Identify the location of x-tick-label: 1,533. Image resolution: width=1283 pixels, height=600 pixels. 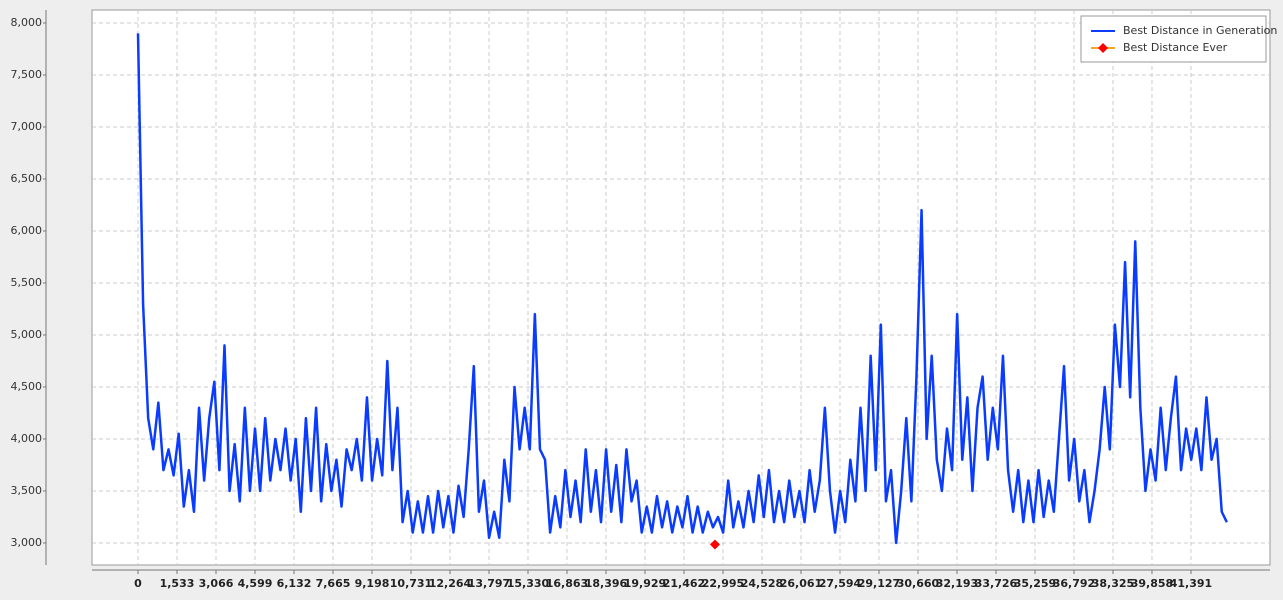
(177, 583).